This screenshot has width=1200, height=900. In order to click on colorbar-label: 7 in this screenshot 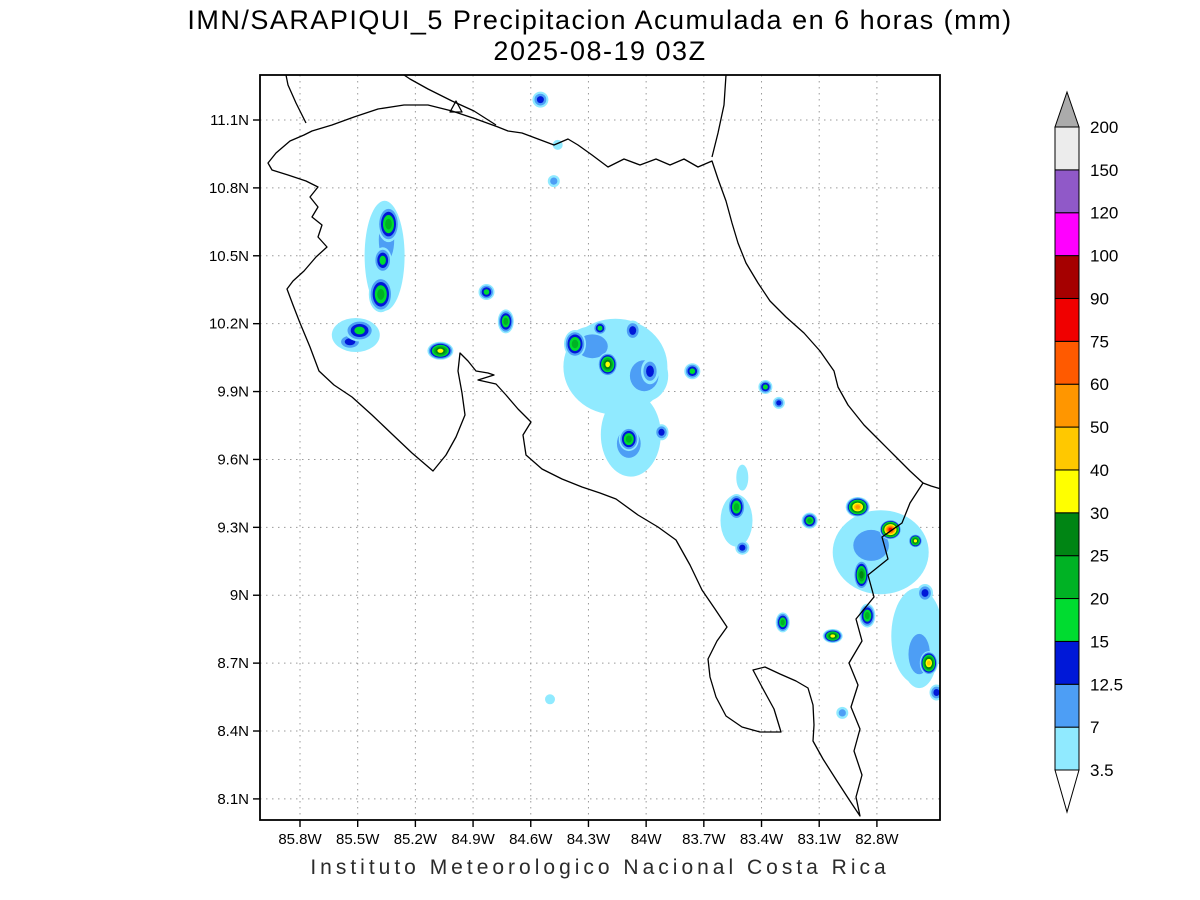, I will do `click(1094, 727)`.